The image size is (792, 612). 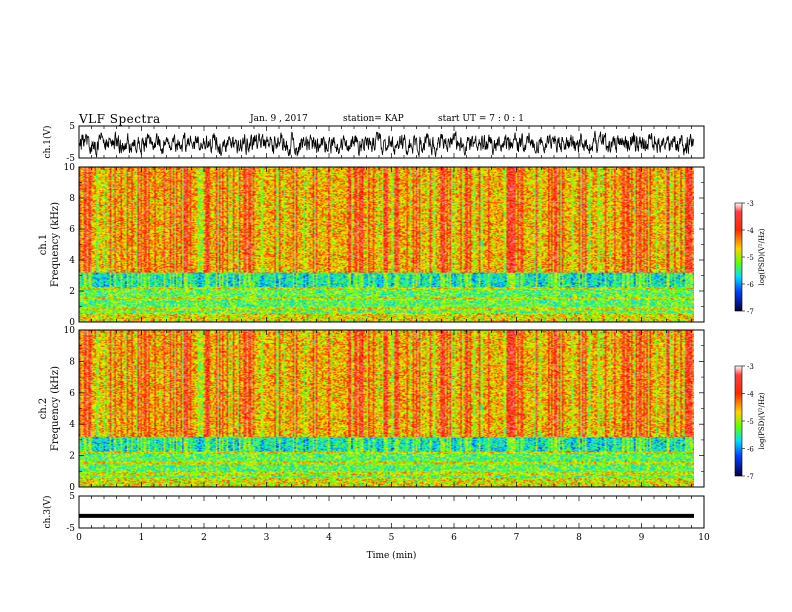 I want to click on ch2-spectrogram-y-tick-label: 0, so click(x=72, y=488).